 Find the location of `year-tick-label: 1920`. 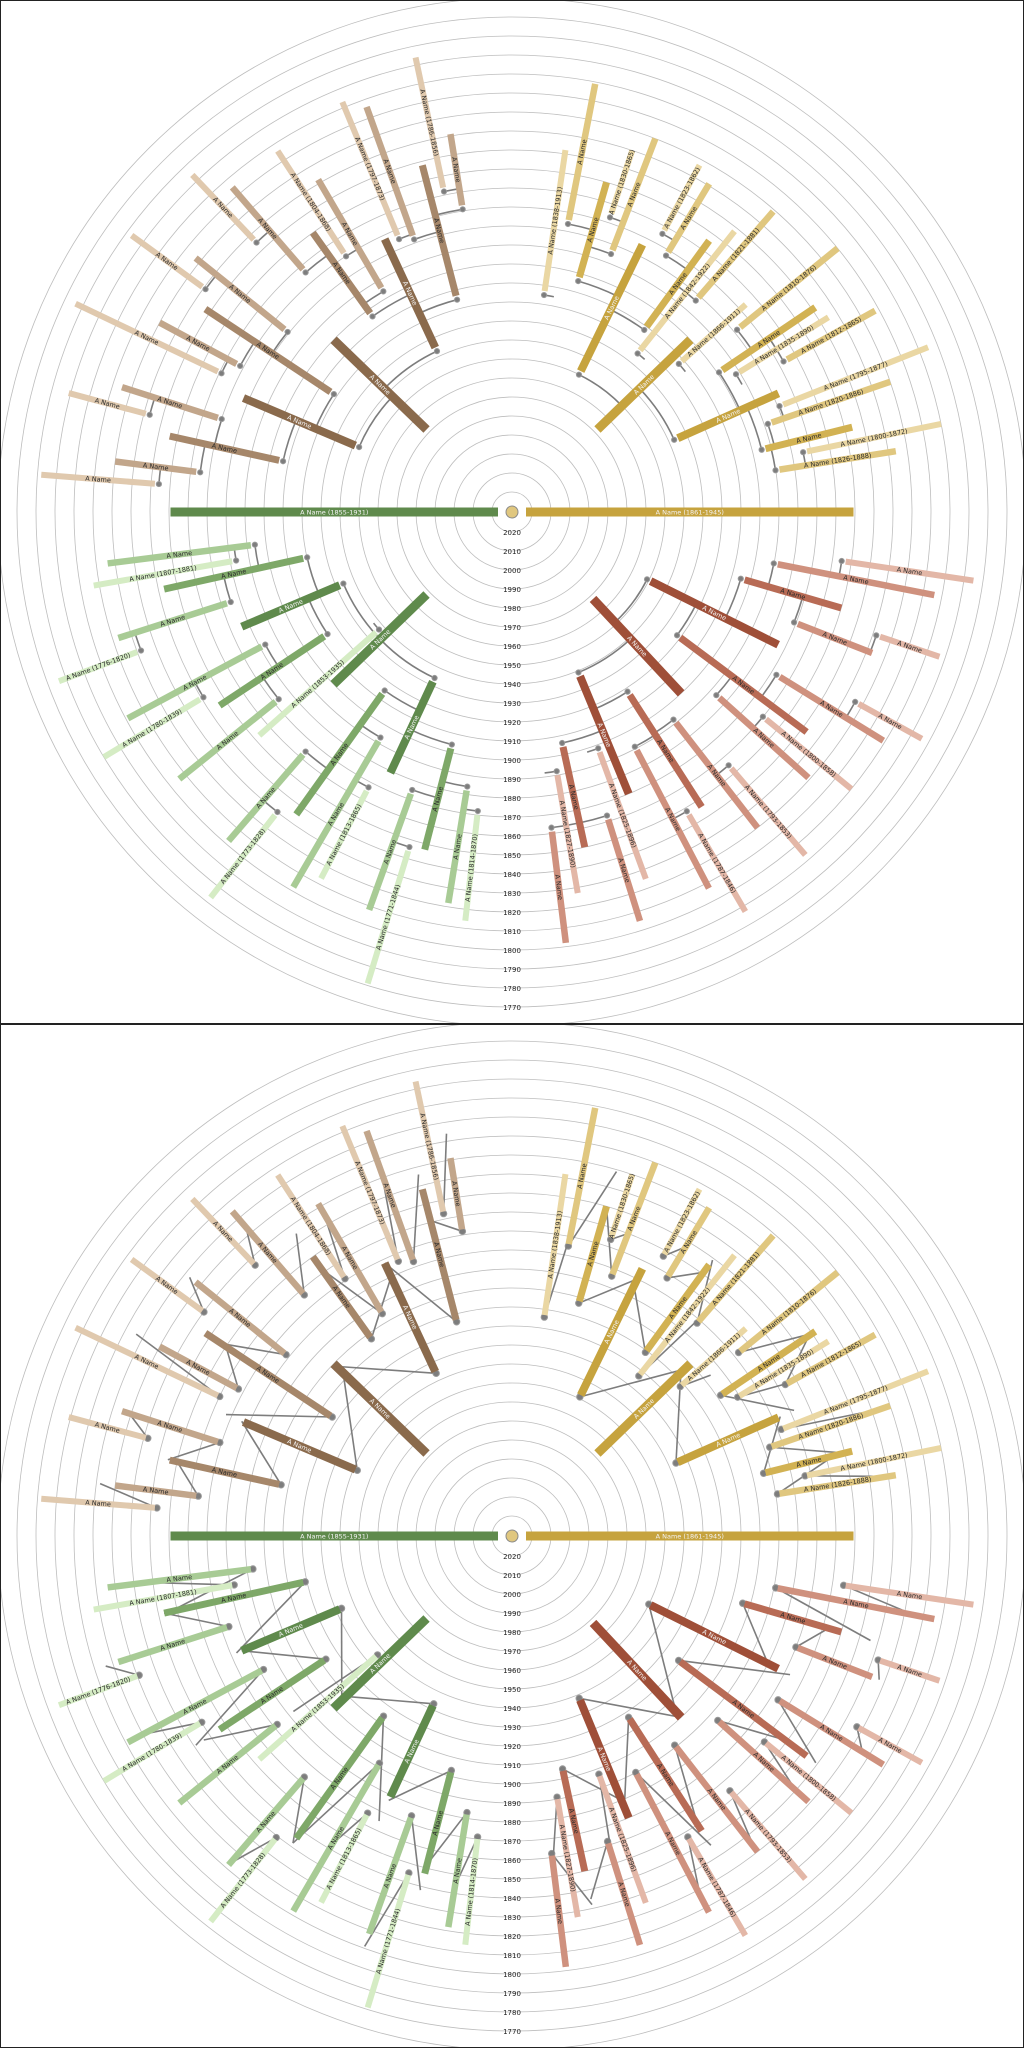

year-tick-label: 1920 is located at coordinates (512, 1747).